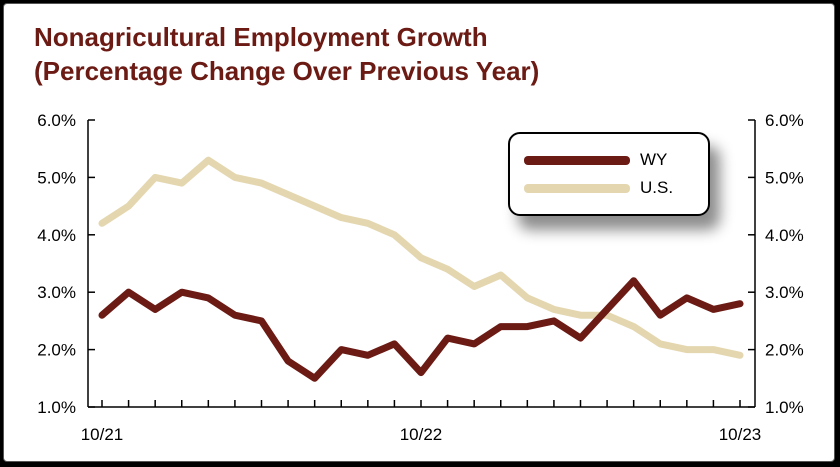 This screenshot has width=840, height=467. I want to click on chart-title-line1: Nonagricultural Employment Growth, so click(261, 37).